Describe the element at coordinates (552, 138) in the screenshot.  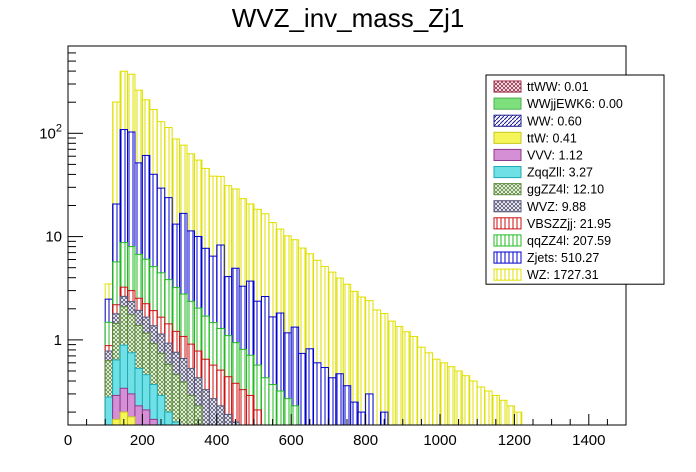
I see `legend-label-ttw: ttW: 0.41` at that location.